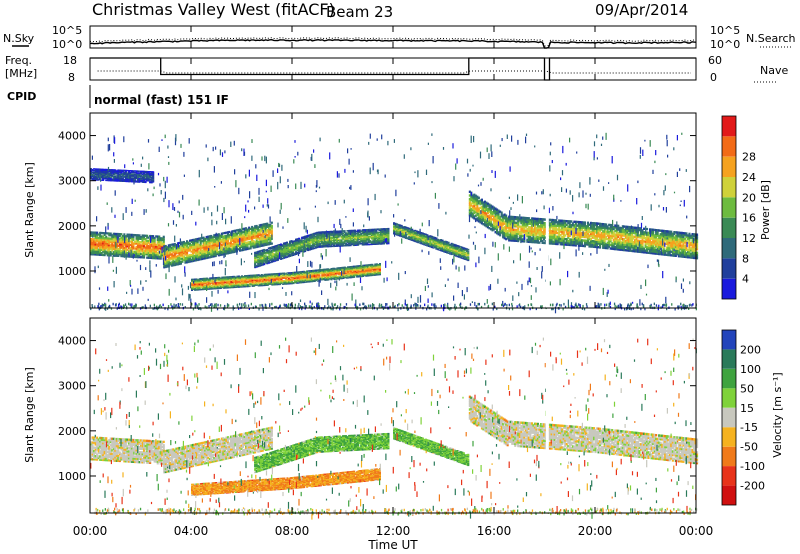 The width and height of the screenshot is (800, 554). I want to click on frequency-panel: Freq. [MHz] 18 8 Nave 60 0, so click(396, 69).